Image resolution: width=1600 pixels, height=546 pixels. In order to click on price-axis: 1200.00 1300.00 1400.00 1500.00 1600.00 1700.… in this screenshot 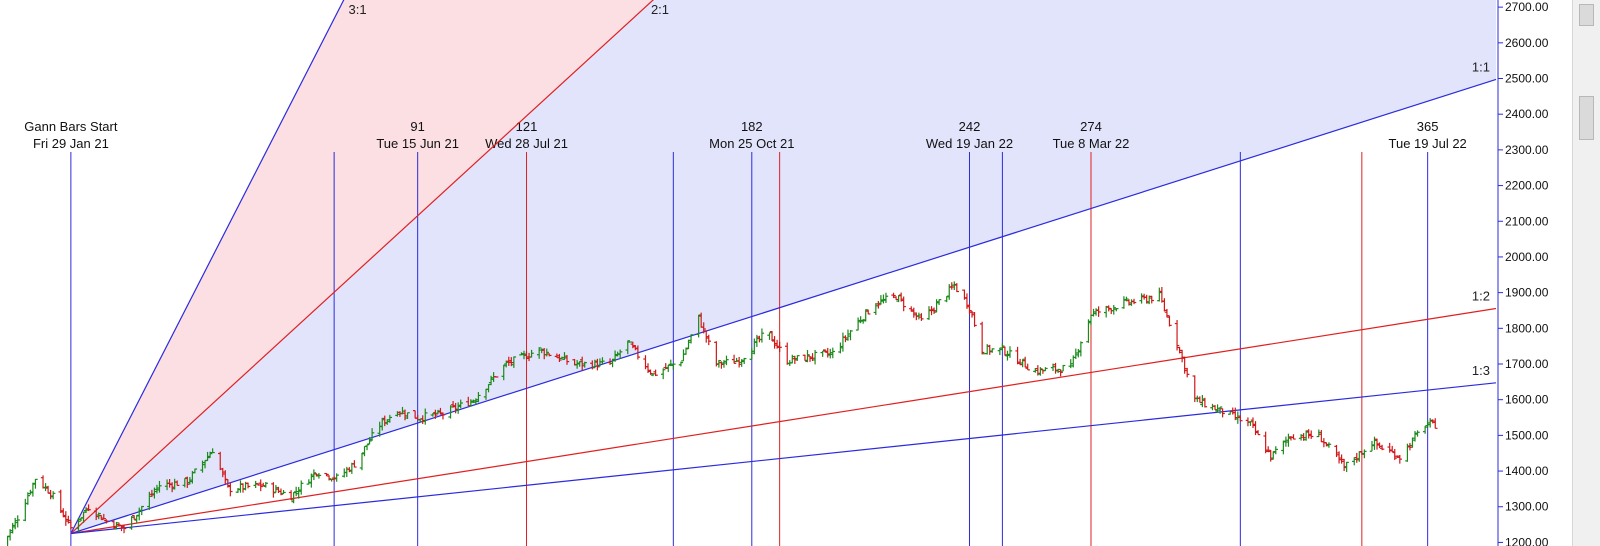, I will do `click(1523, 273)`.